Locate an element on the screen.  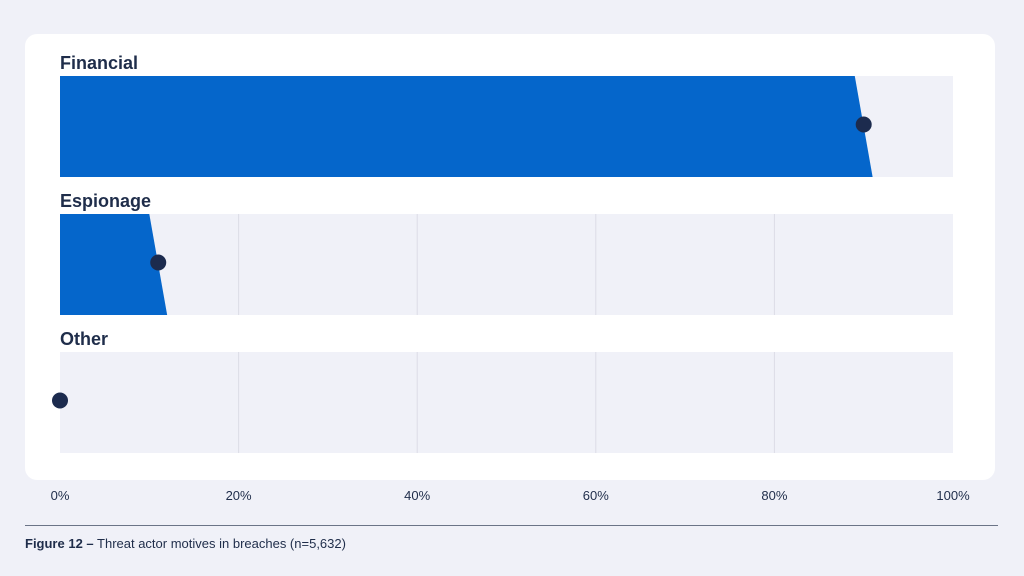
x-tick-label: 20% is located at coordinates (239, 495).